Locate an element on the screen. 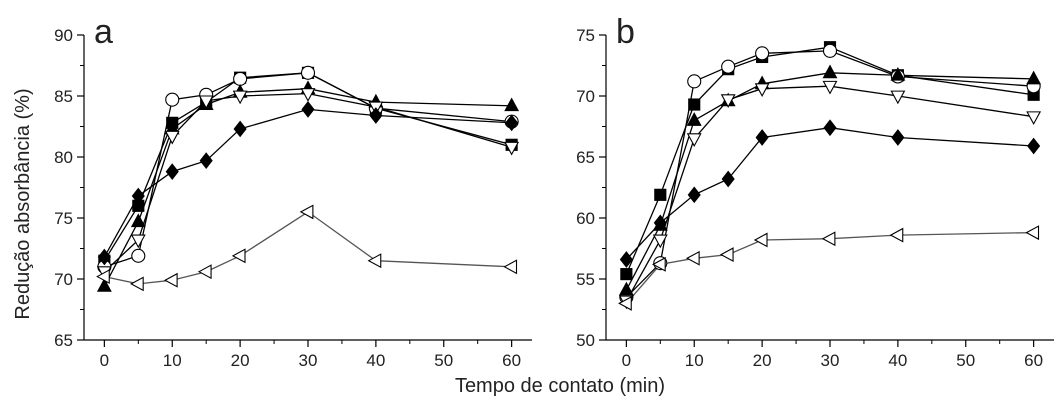 This screenshot has width=1057, height=401. y-tick-label: 60 is located at coordinates (585, 218).